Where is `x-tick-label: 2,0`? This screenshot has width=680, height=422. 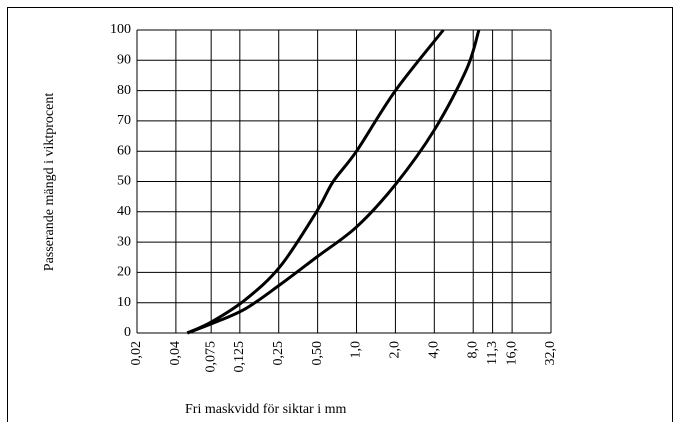
x-tick-label: 2,0 is located at coordinates (395, 350).